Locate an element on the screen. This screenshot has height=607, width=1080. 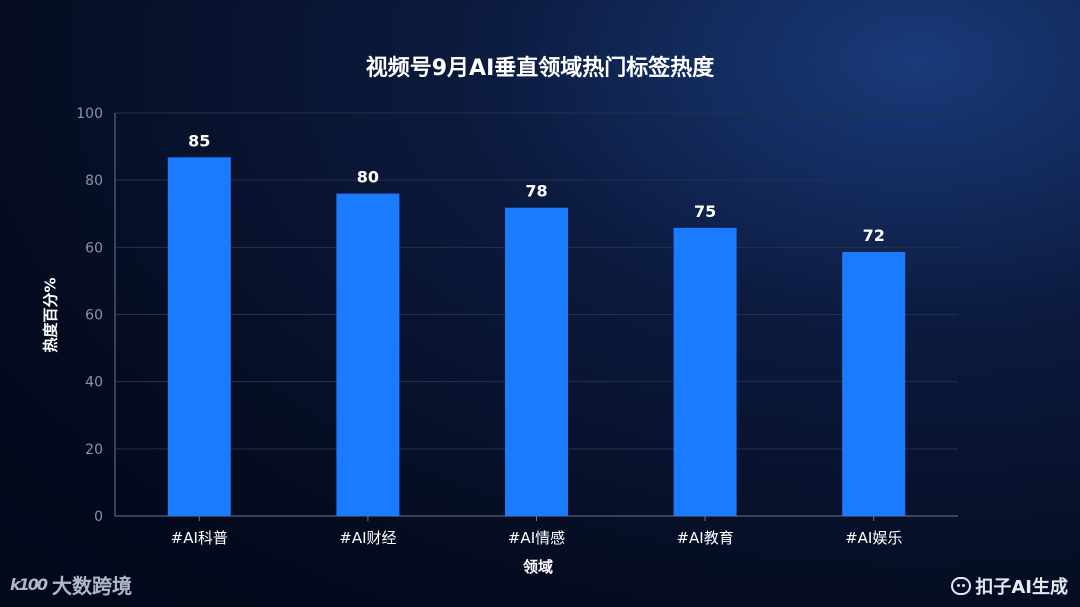
x-tick-label: #AI情感 is located at coordinates (536, 538).